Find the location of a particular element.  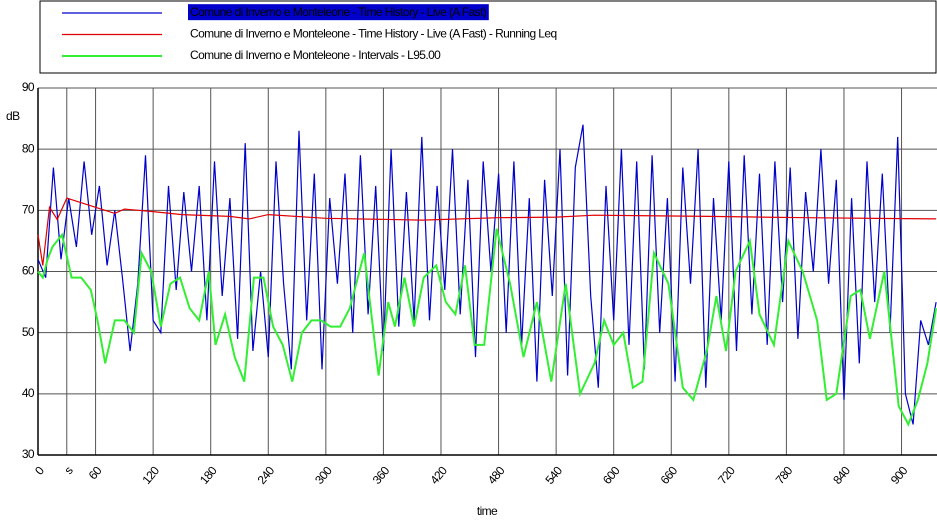

x-axis-label: time is located at coordinates (487, 511).